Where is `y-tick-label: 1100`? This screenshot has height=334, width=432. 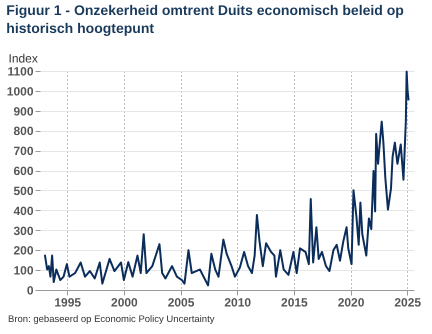 y-tick-label: 1100 is located at coordinates (20, 71).